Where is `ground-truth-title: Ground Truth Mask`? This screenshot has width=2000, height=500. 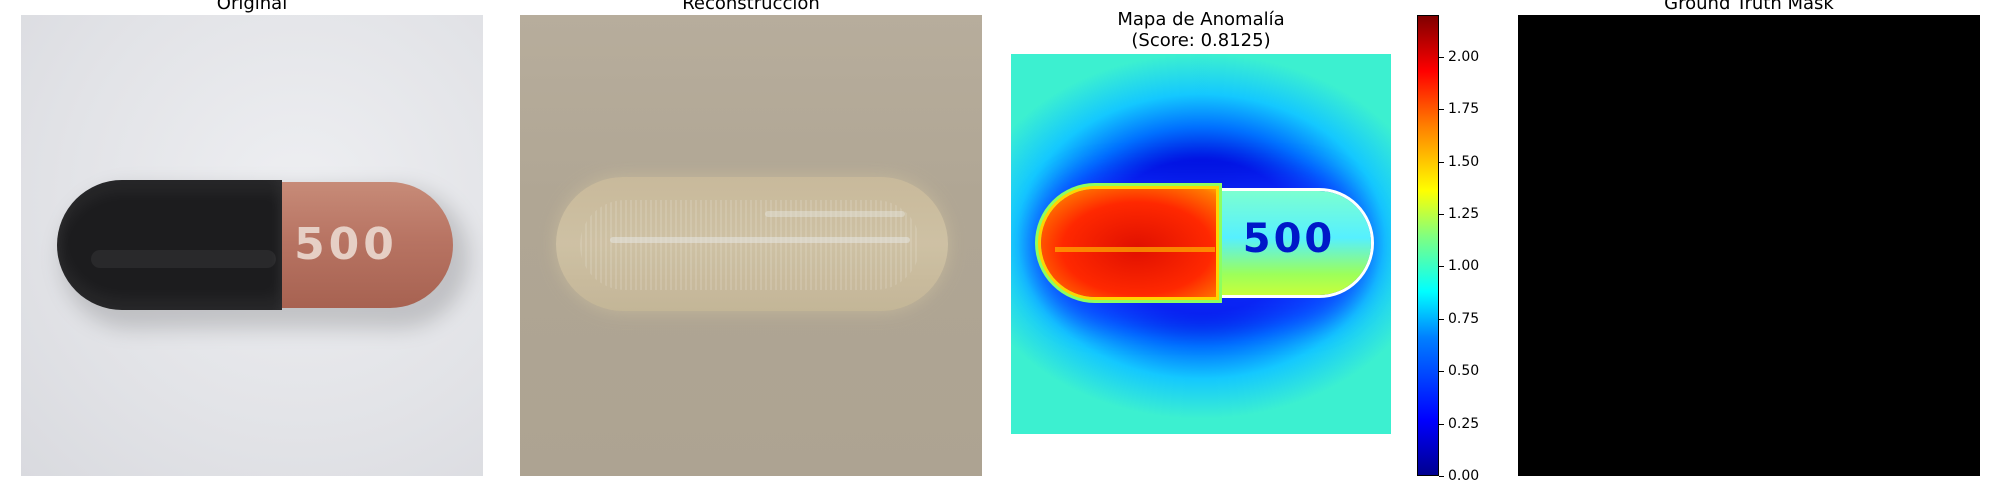
ground-truth-title: Ground Truth Mask is located at coordinates (1749, 7).